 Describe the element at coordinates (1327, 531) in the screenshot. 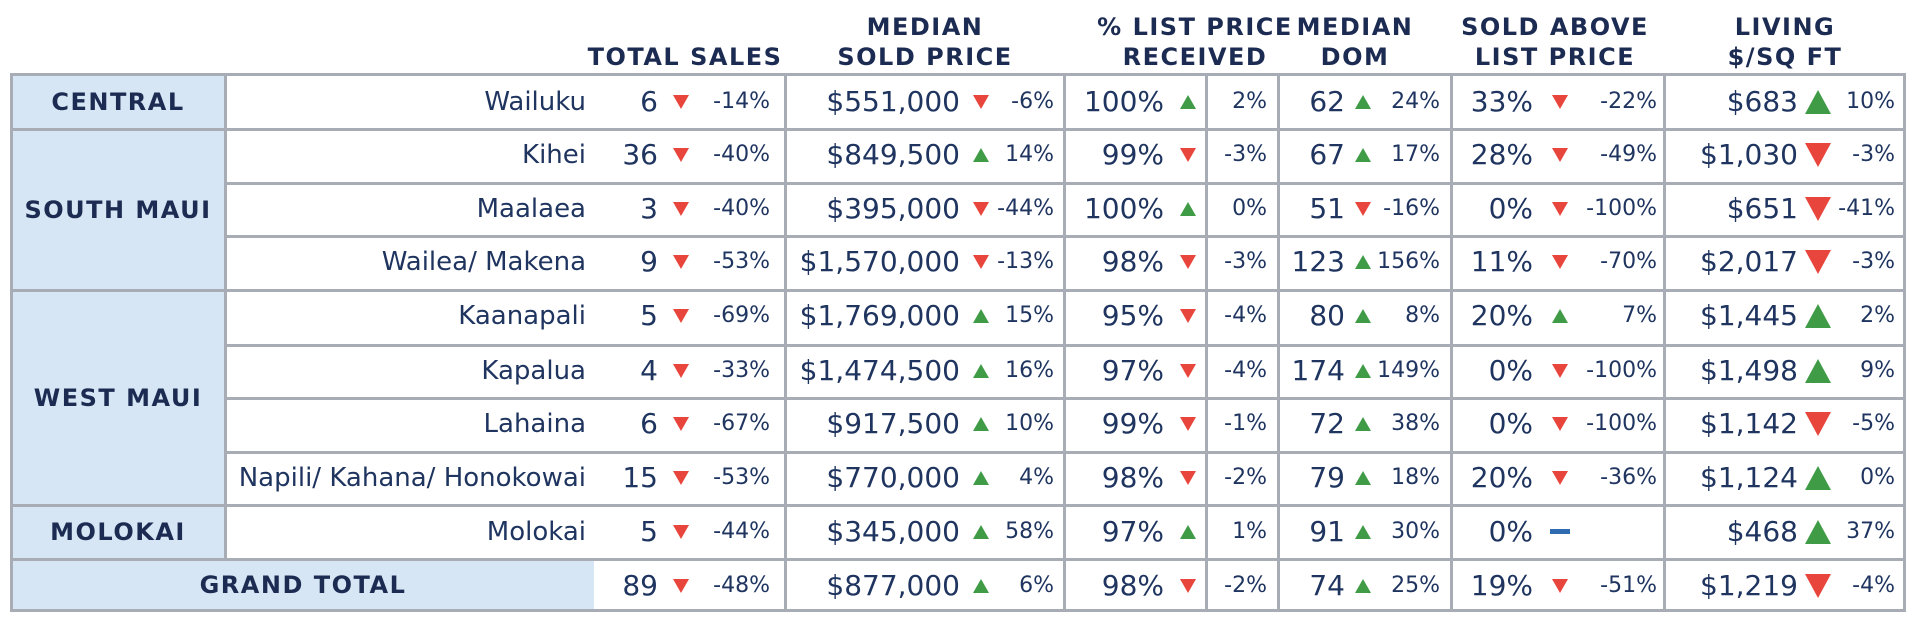

I see `dom-cell: 91` at that location.